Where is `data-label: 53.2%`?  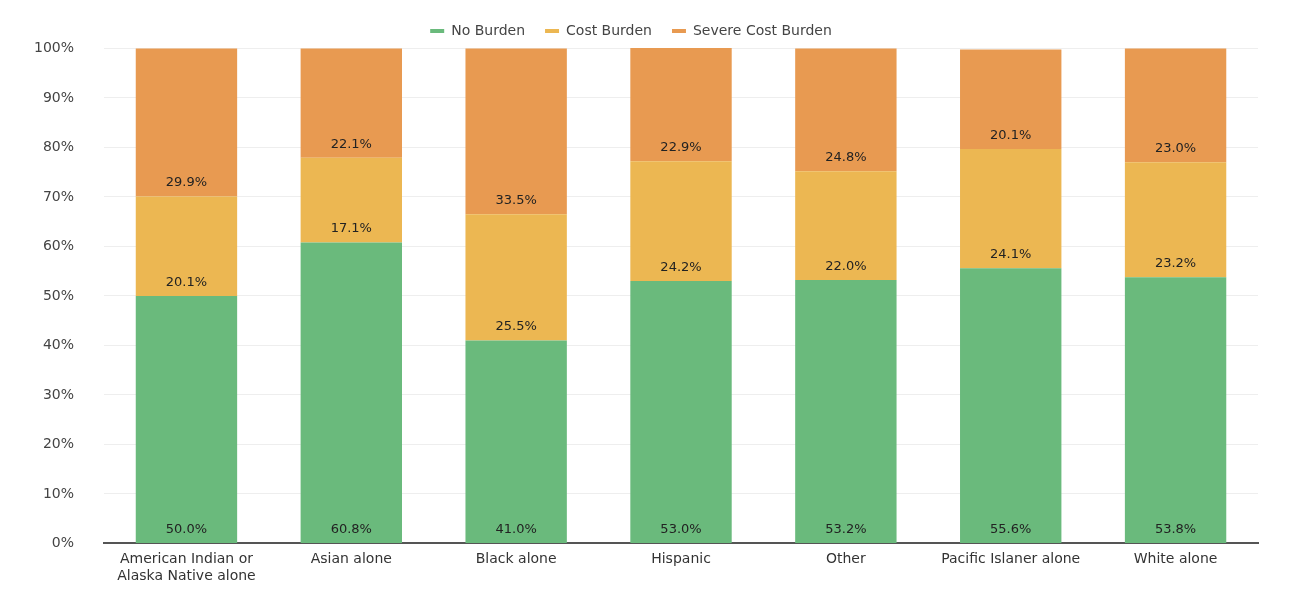
data-label: 53.2% is located at coordinates (846, 528).